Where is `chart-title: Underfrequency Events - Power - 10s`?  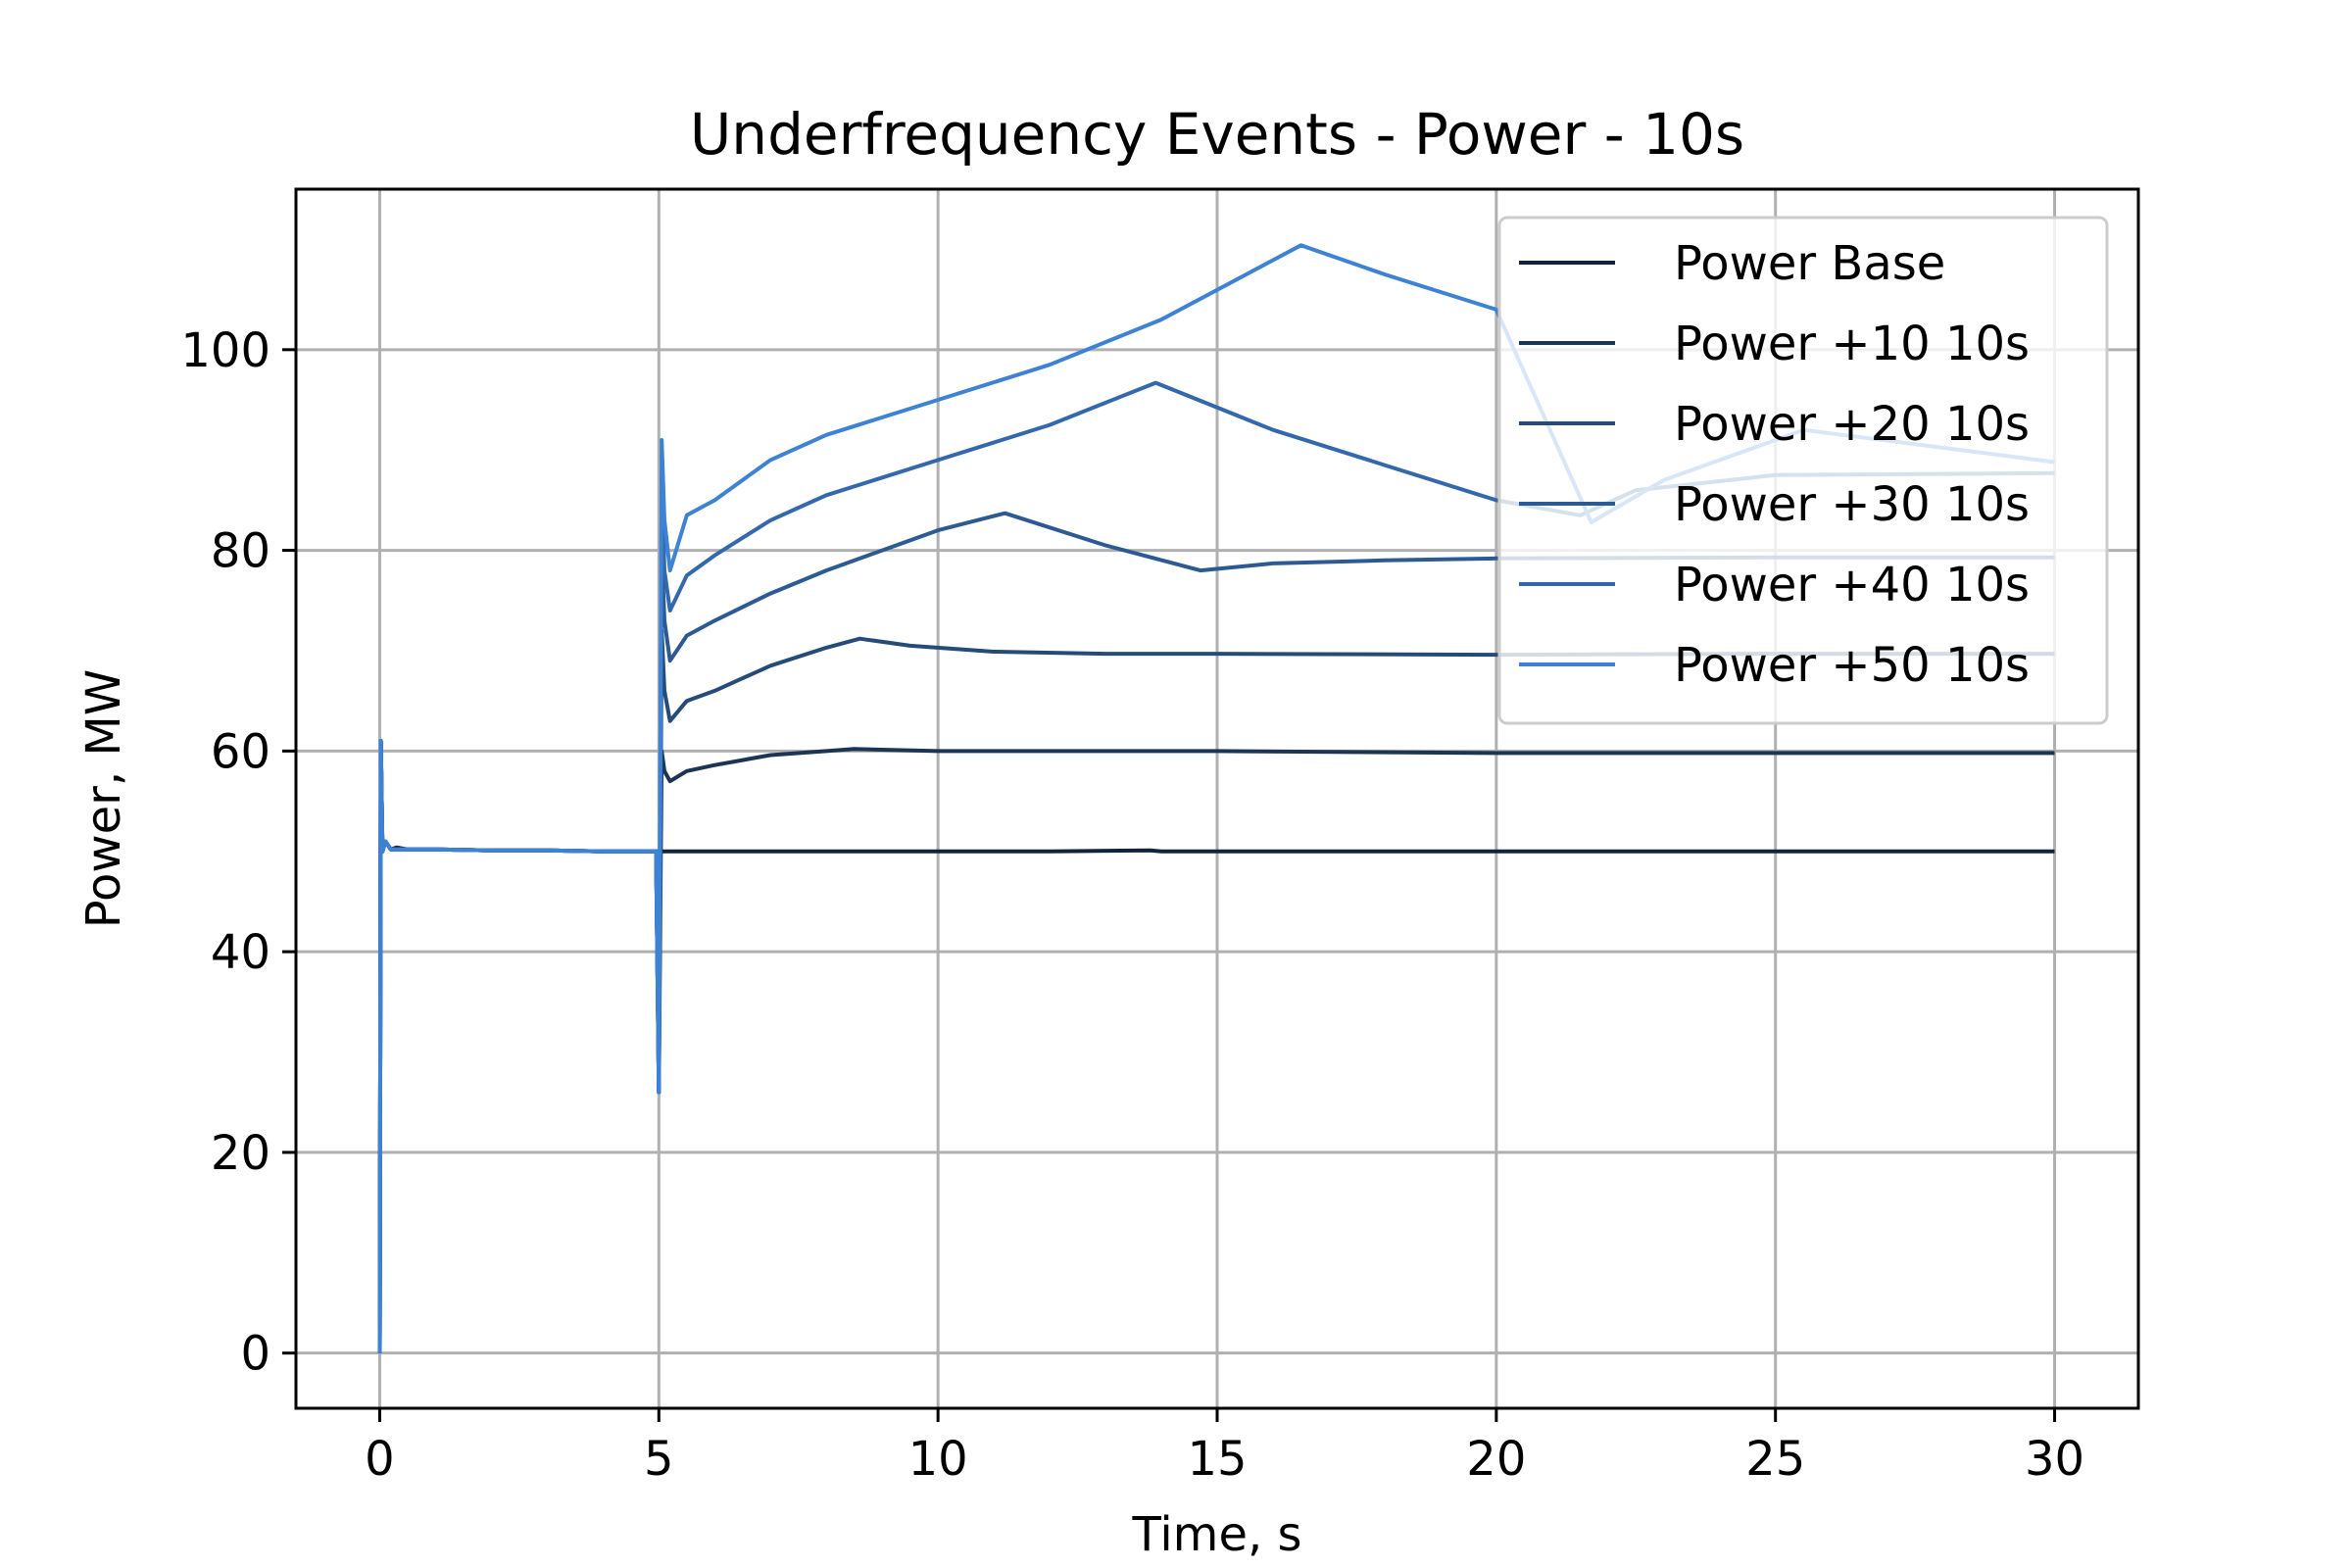
chart-title: Underfrequency Events - Power - 10s is located at coordinates (1217, 134).